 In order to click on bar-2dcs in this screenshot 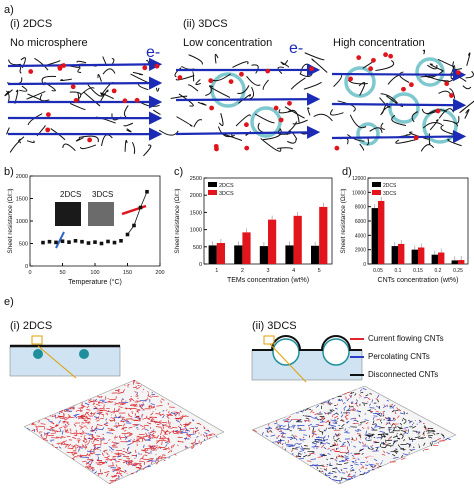, I will do `click(394, 255)`.